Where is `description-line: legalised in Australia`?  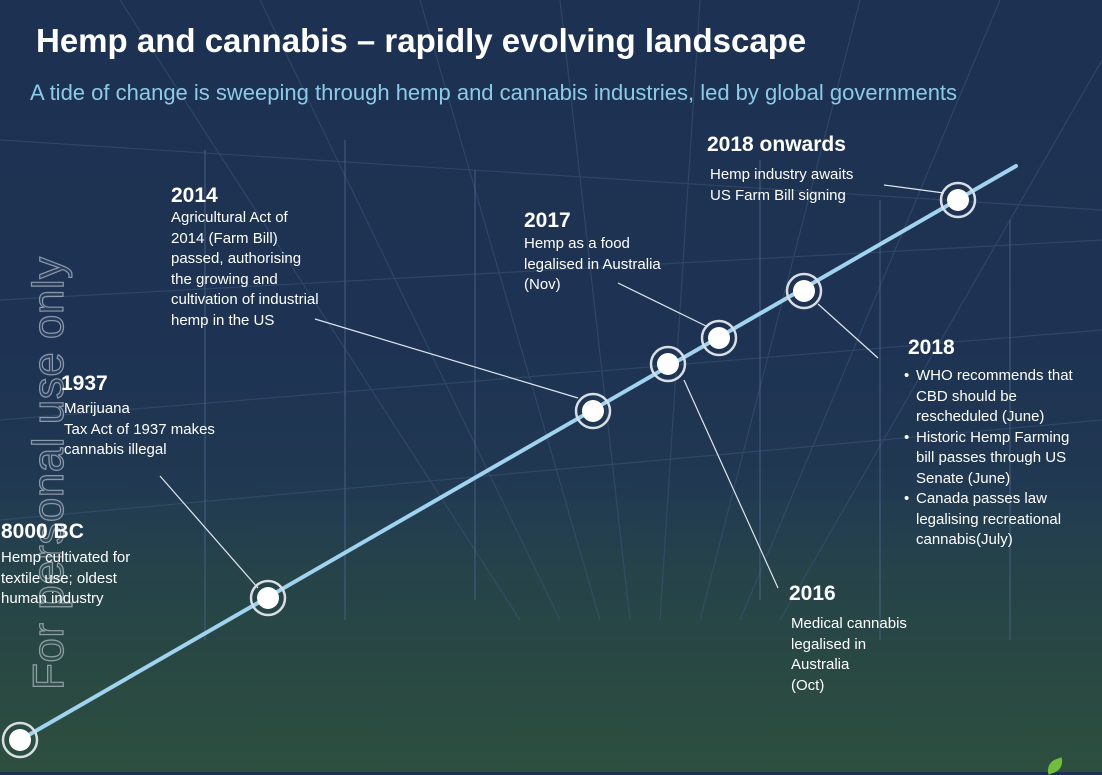 description-line: legalised in Australia is located at coordinates (592, 264).